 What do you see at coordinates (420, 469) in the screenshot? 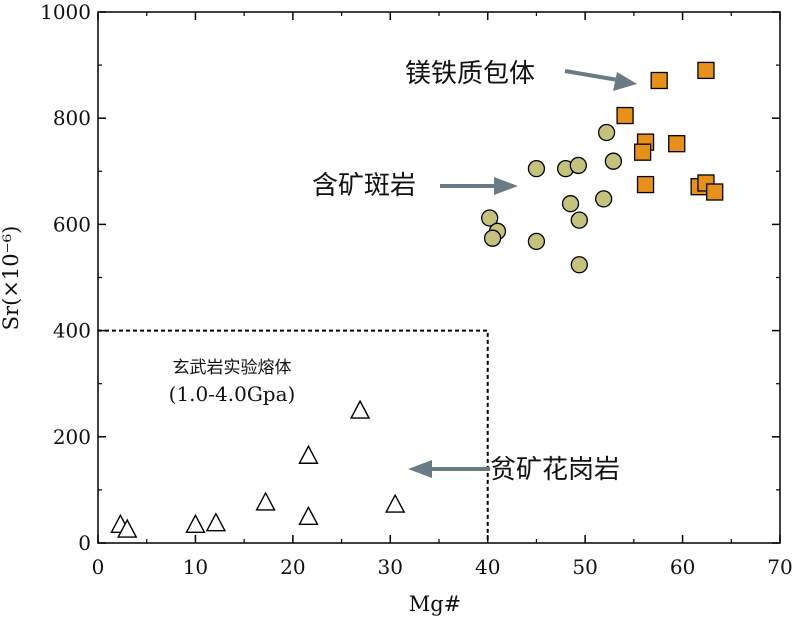
I see `arrow-barren-granite-head` at bounding box center [420, 469].